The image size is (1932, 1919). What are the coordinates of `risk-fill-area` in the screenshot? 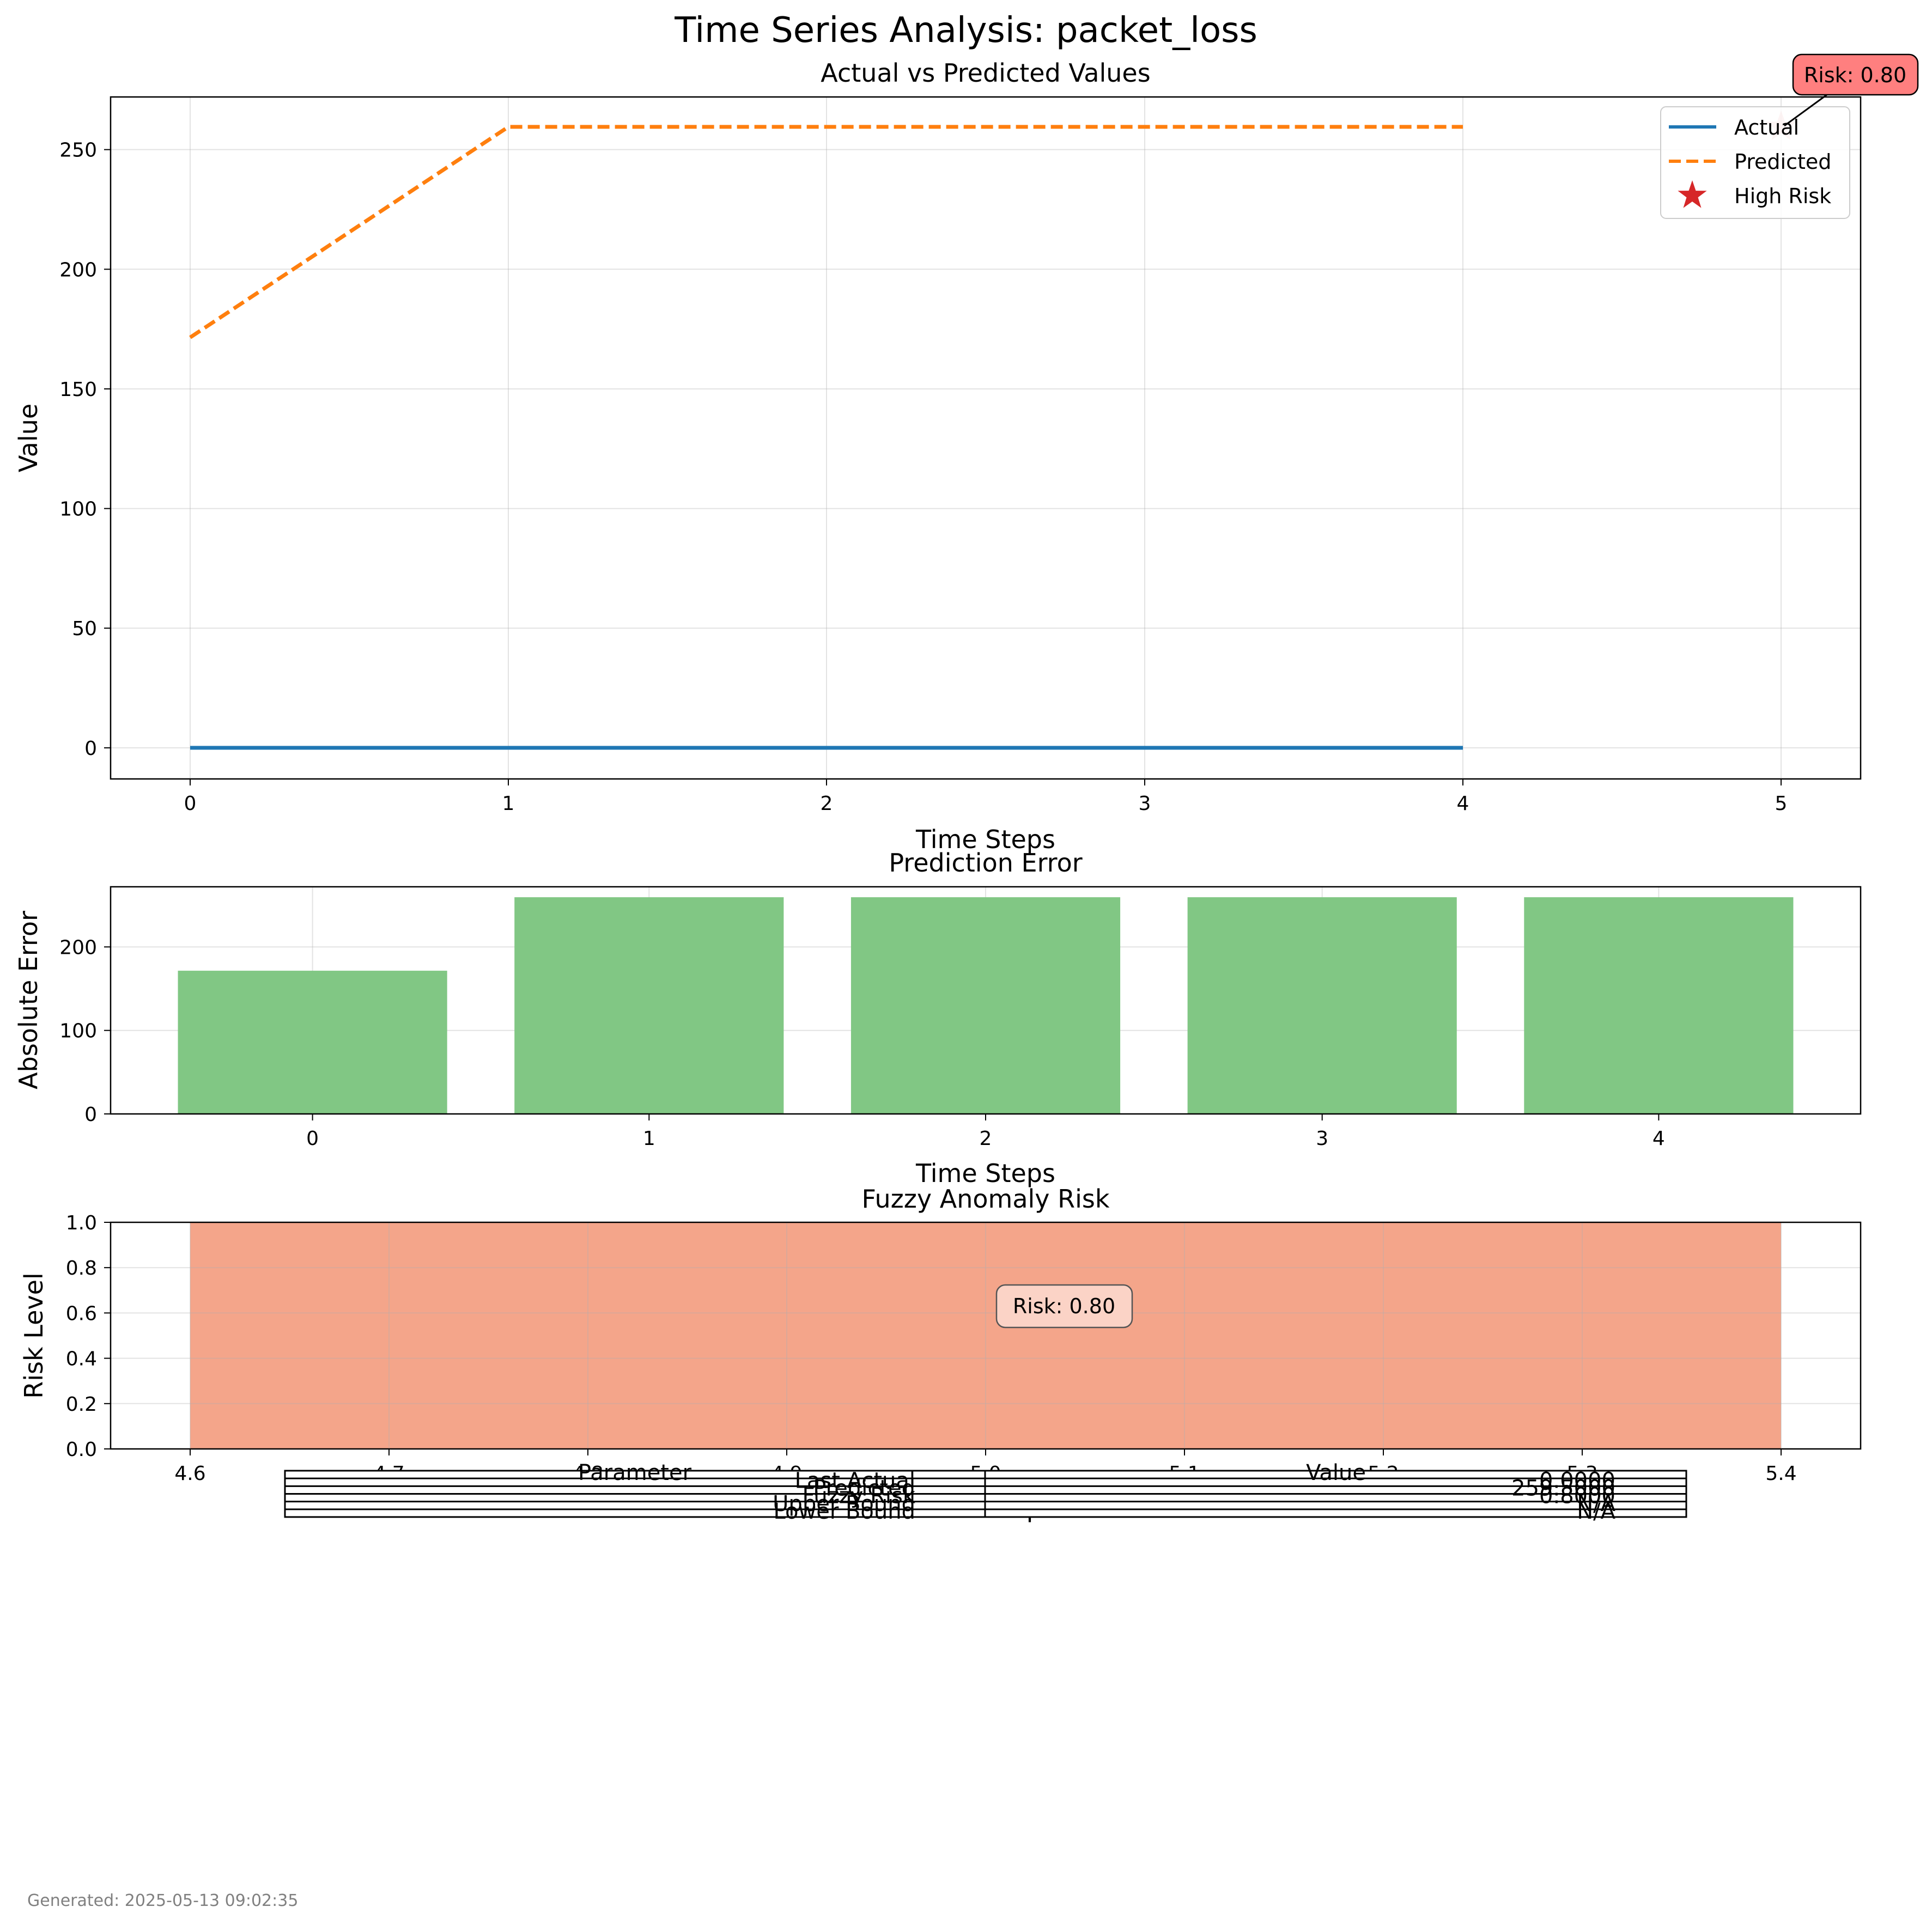 It's located at (986, 1335).